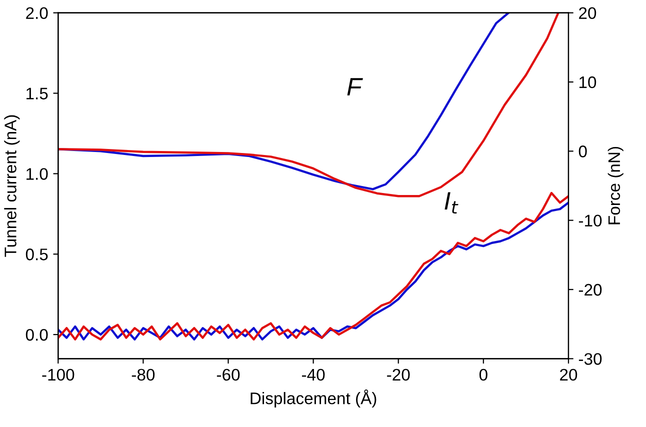 This screenshot has width=646, height=427. Describe the element at coordinates (355, 87) in the screenshot. I see `annotation: F` at that location.